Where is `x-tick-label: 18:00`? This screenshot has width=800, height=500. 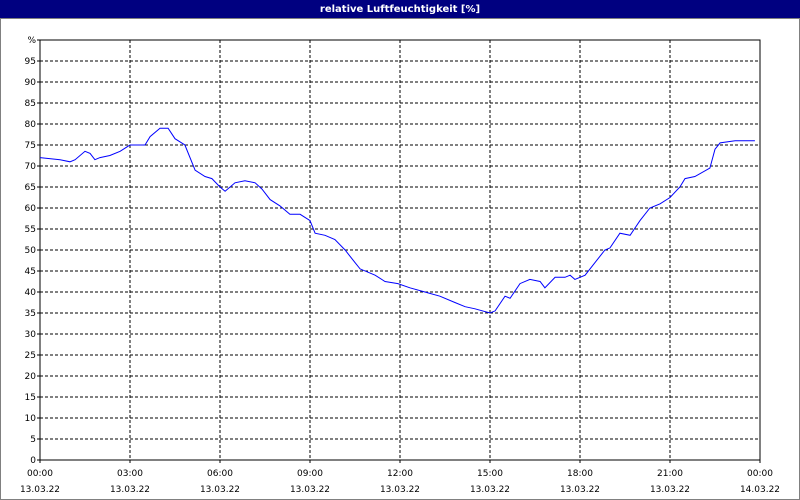
x-tick-label: 18:00 is located at coordinates (580, 474).